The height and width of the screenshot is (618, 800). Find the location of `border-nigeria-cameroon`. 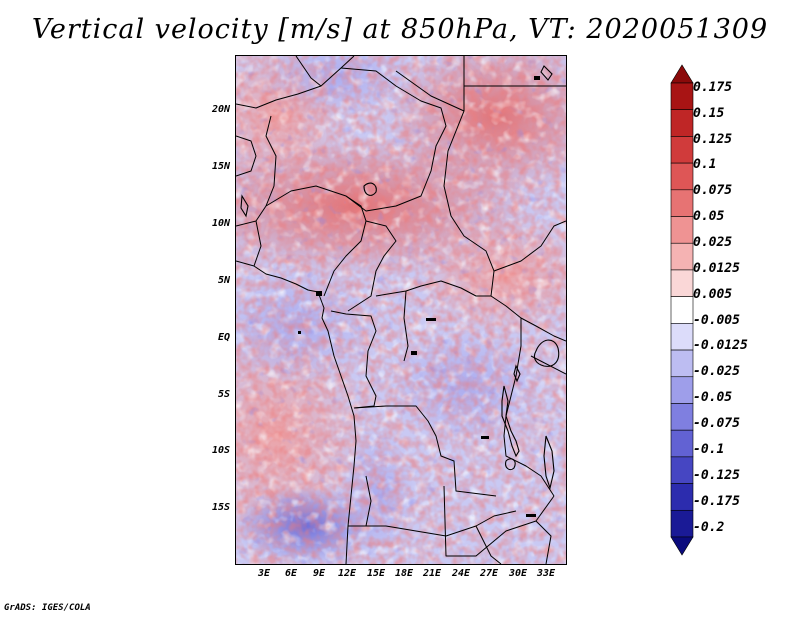

border-nigeria-cameroon is located at coordinates (345, 258).